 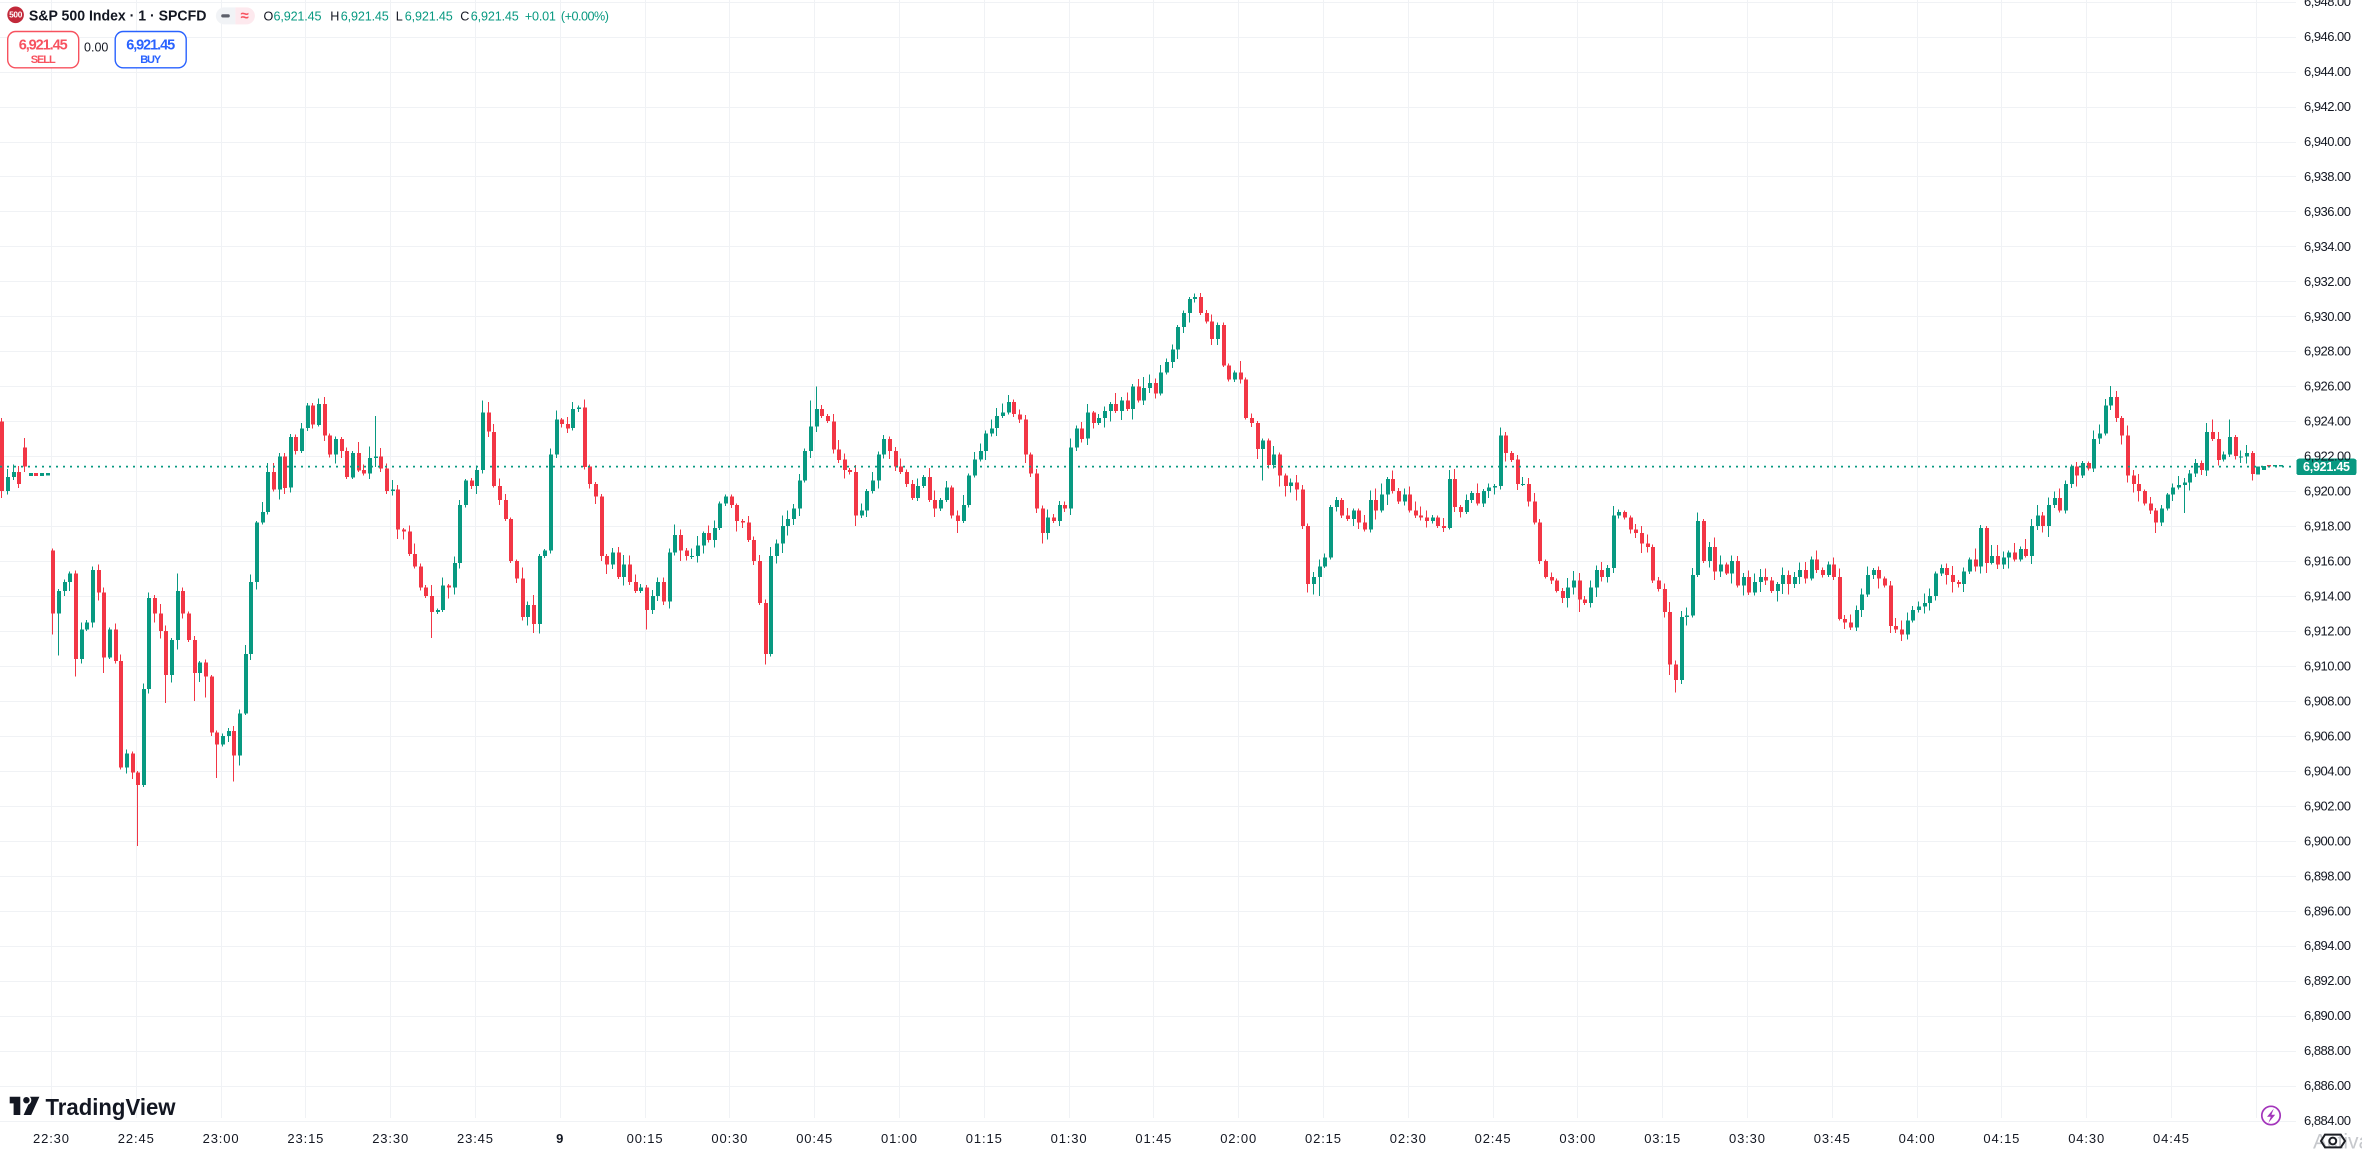 I want to click on svg-text: 6,934.00, so click(x=2327, y=246).